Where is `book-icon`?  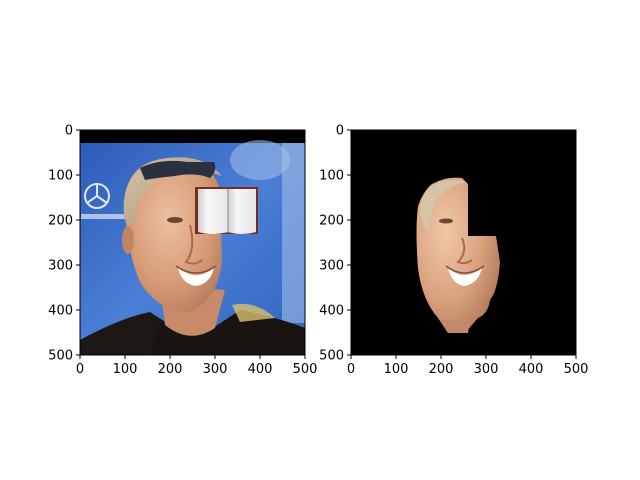
book-icon is located at coordinates (226, 210).